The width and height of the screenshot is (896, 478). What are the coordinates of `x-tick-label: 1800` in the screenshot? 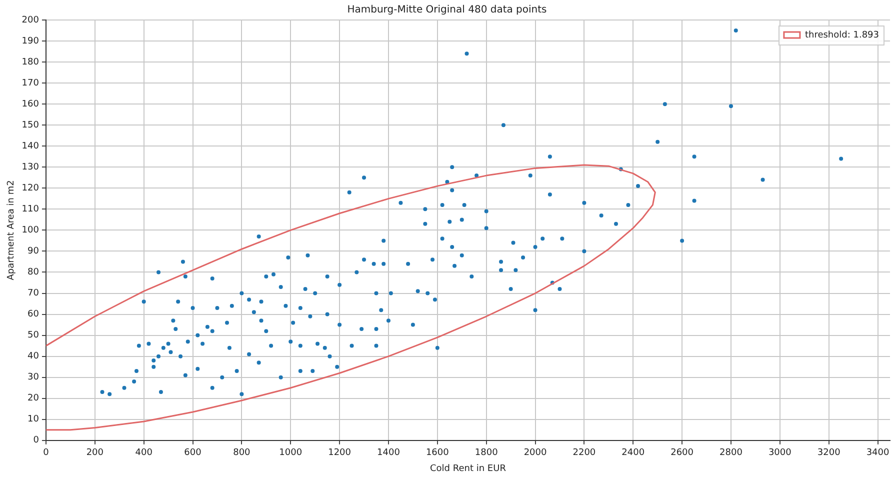 It's located at (486, 453).